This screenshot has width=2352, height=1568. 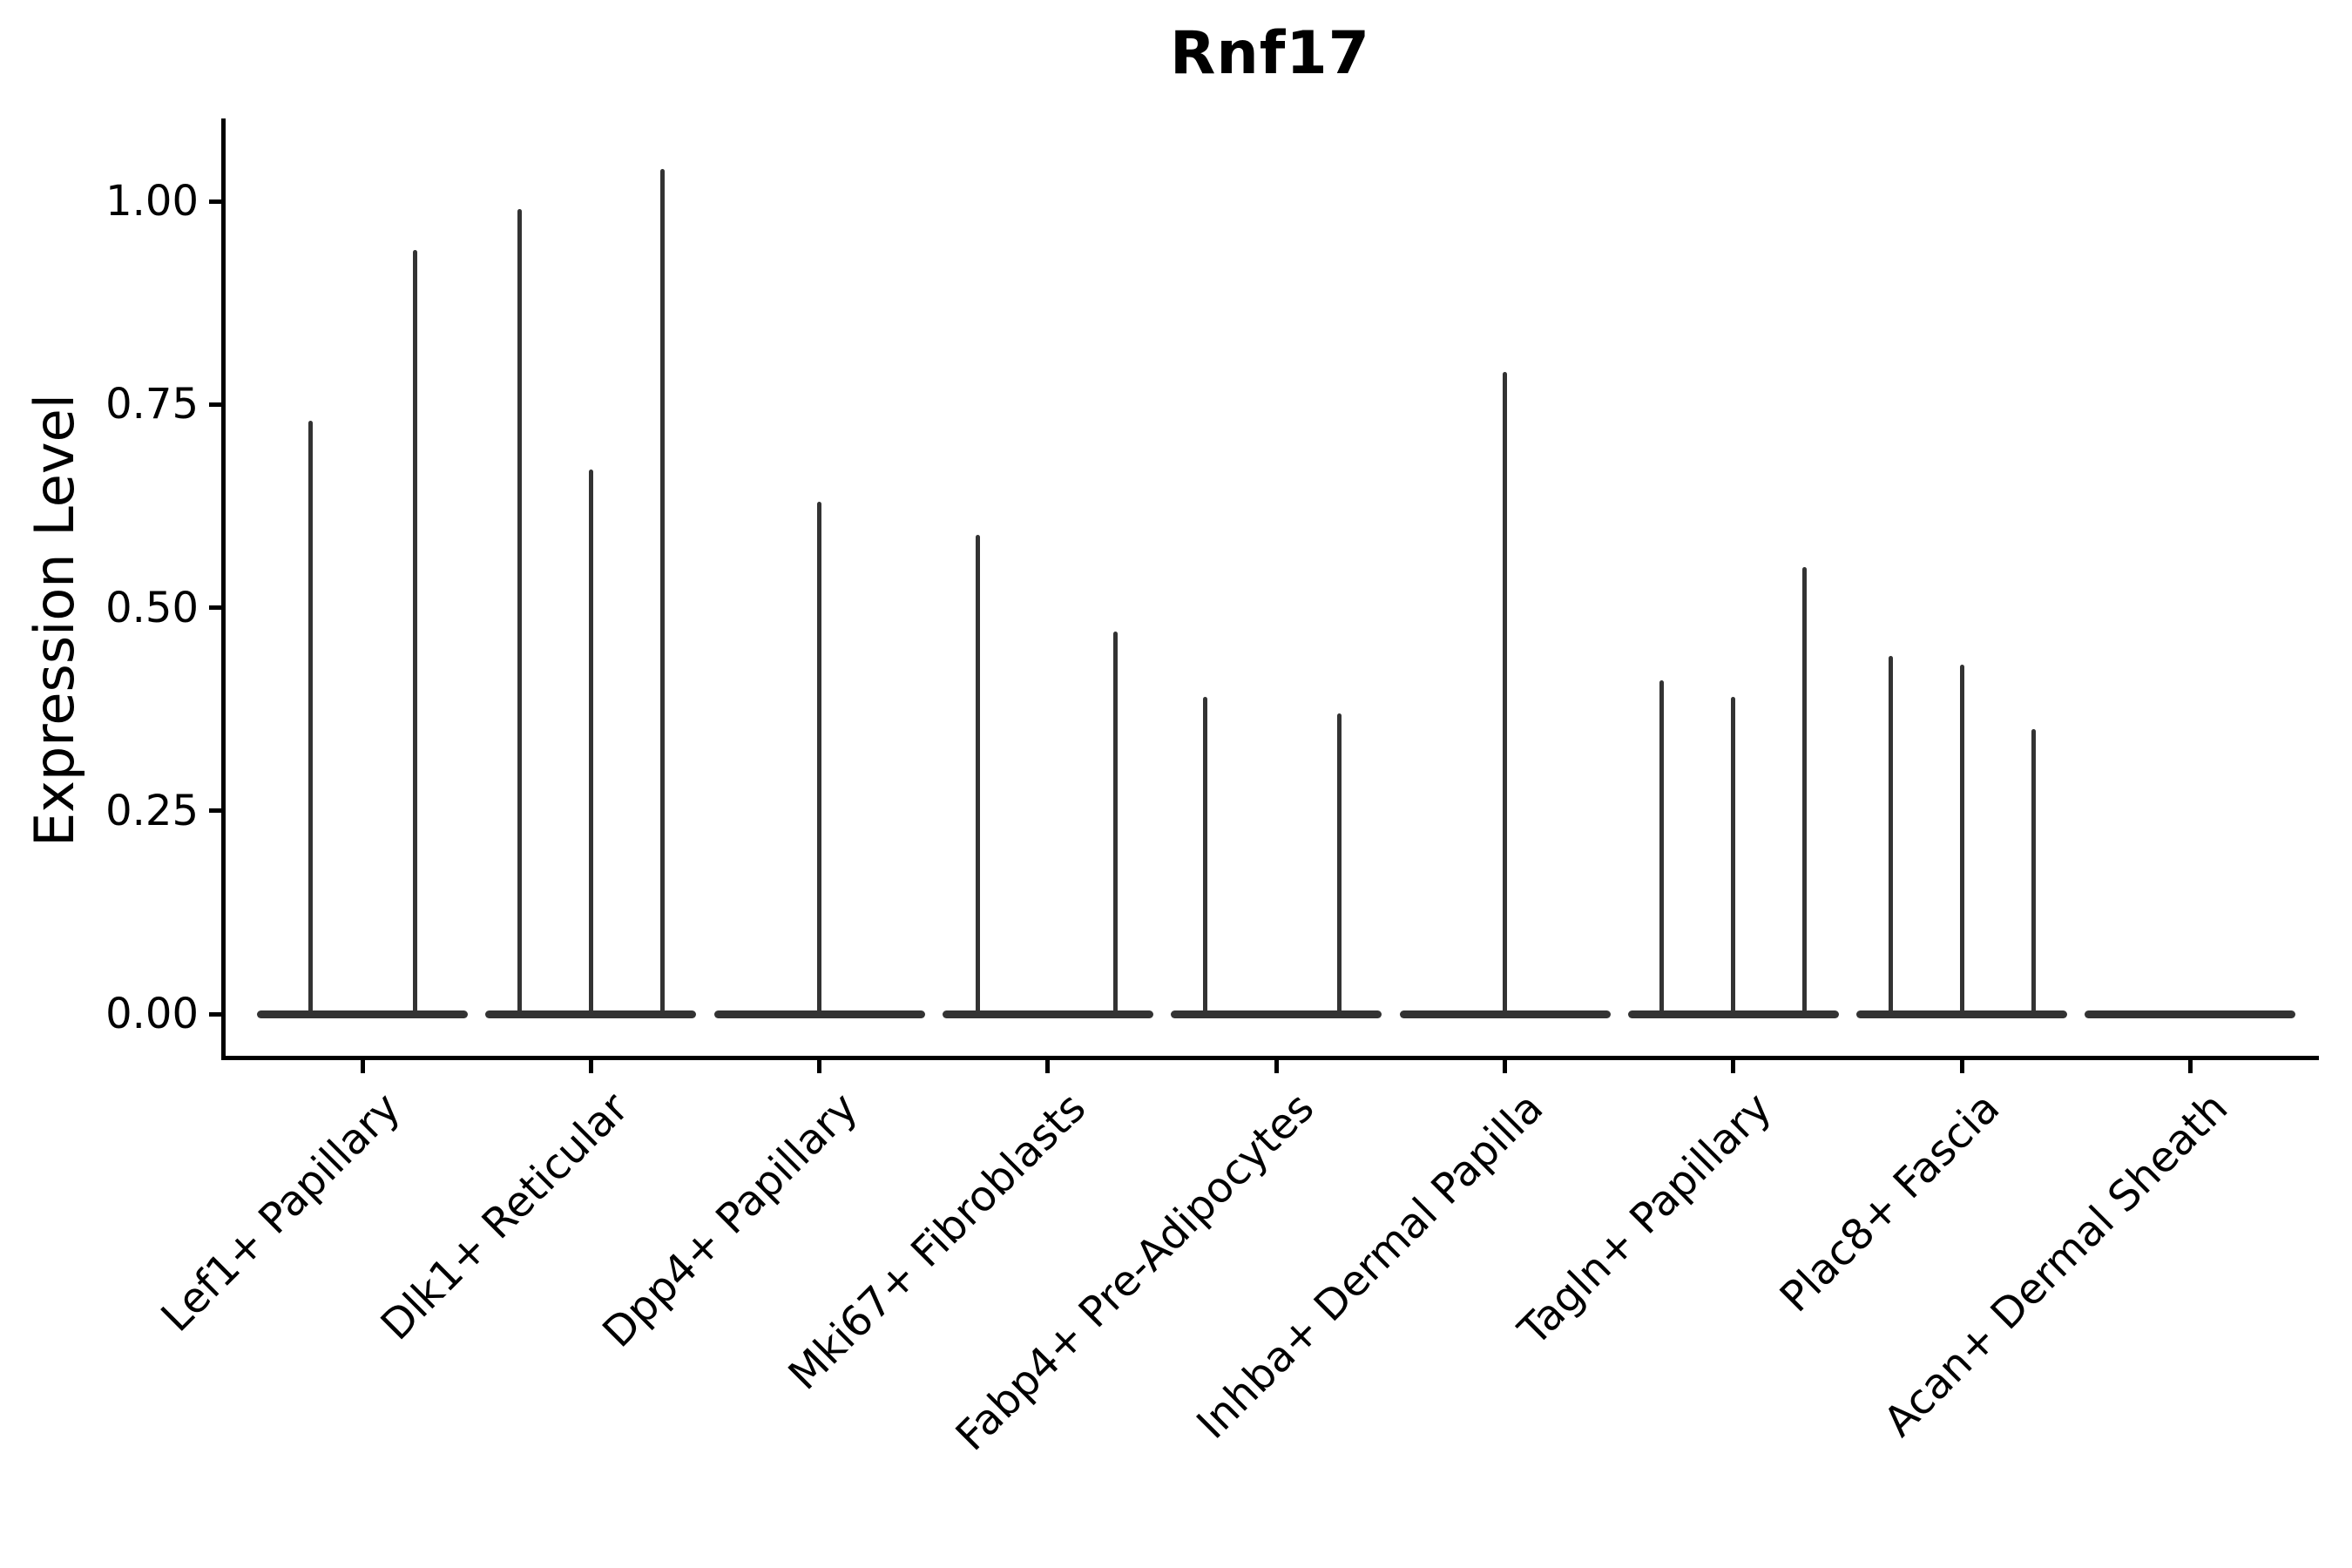 What do you see at coordinates (152, 1014) in the screenshot?
I see `y-tick-label: 0.00` at bounding box center [152, 1014].